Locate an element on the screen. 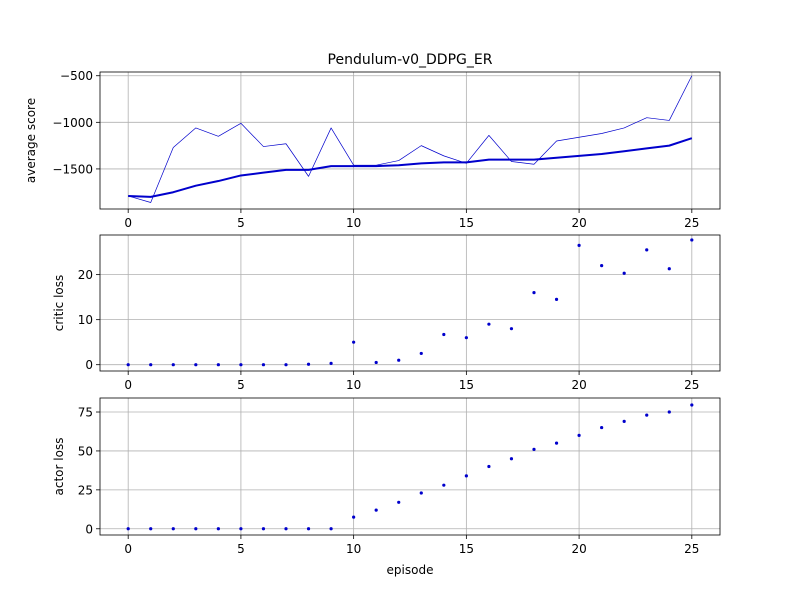 This screenshot has width=800, height=600. y-tick-label: 75 is located at coordinates (85, 413).